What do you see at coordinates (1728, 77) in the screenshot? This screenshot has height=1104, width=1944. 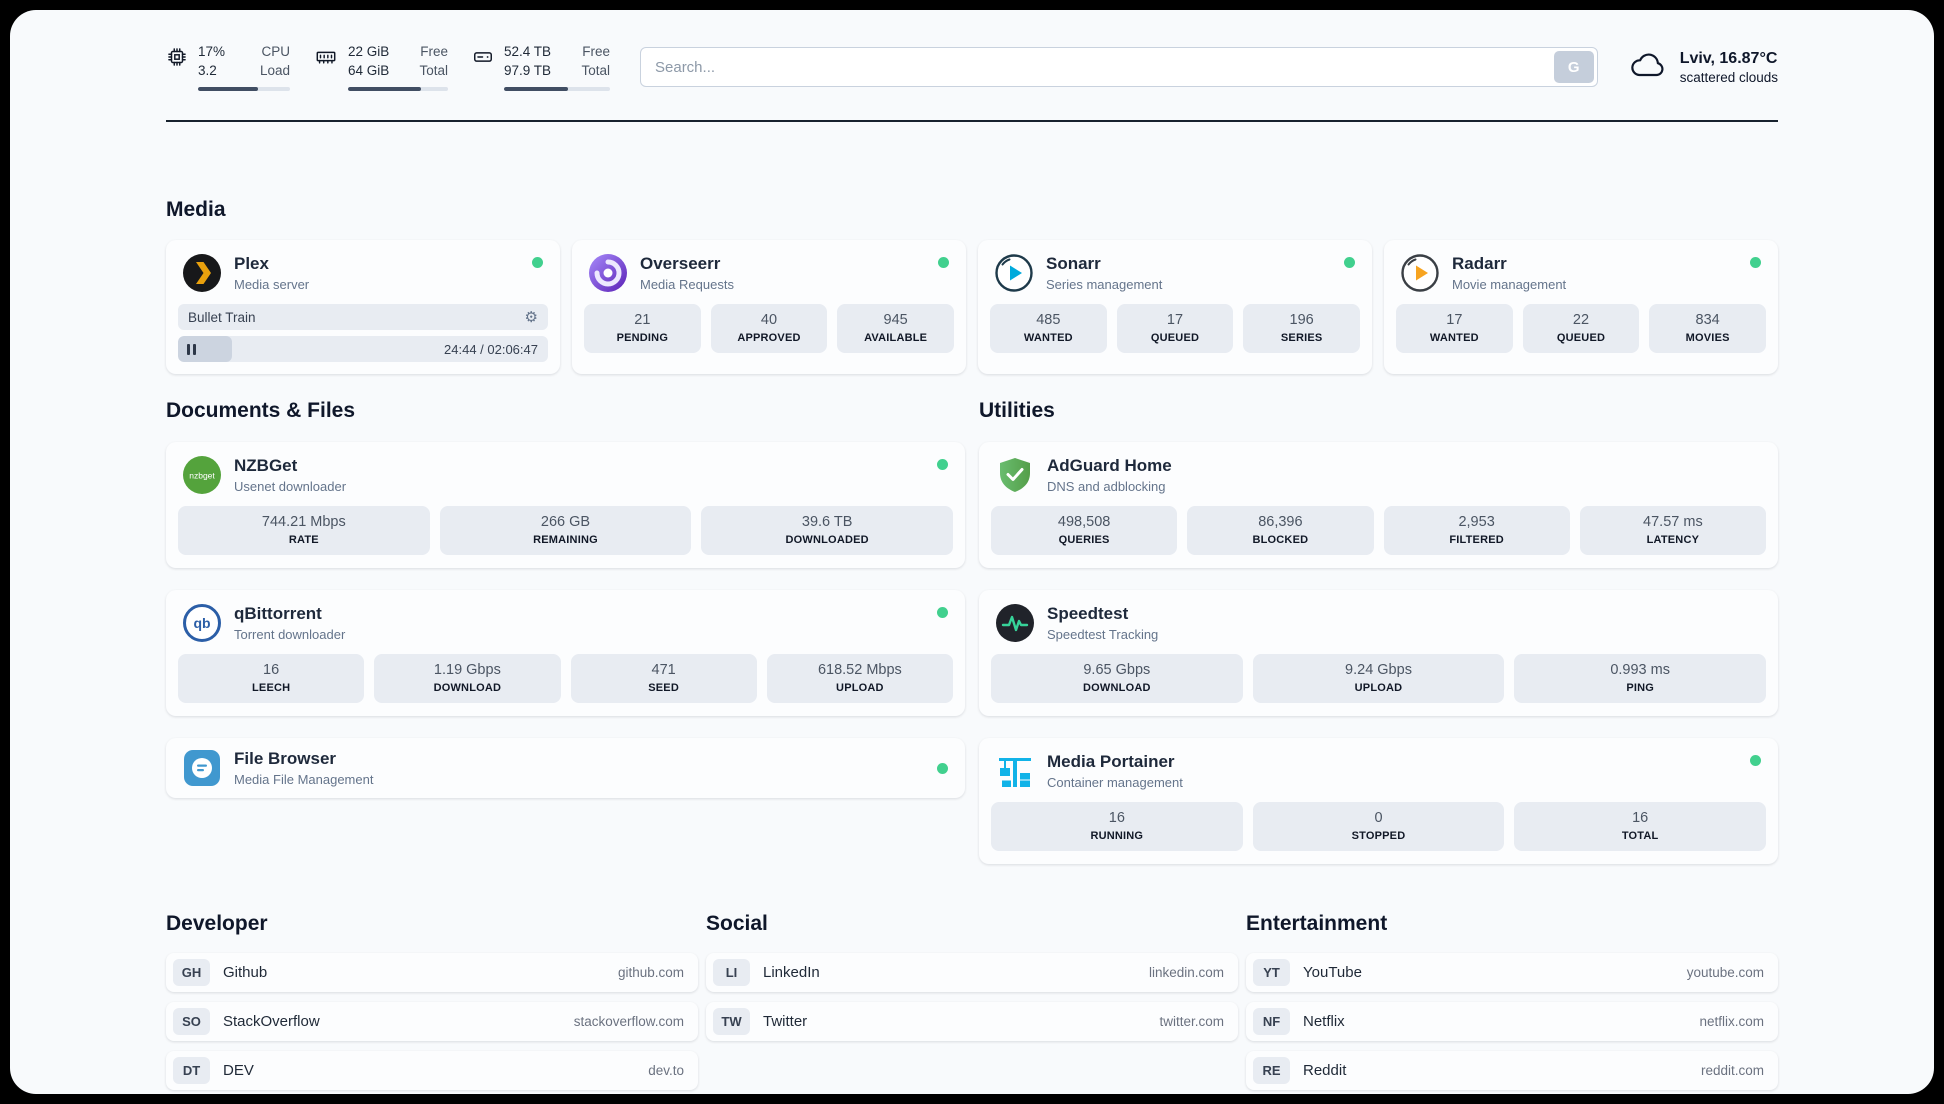 I see `weather-condition: scattered clouds` at bounding box center [1728, 77].